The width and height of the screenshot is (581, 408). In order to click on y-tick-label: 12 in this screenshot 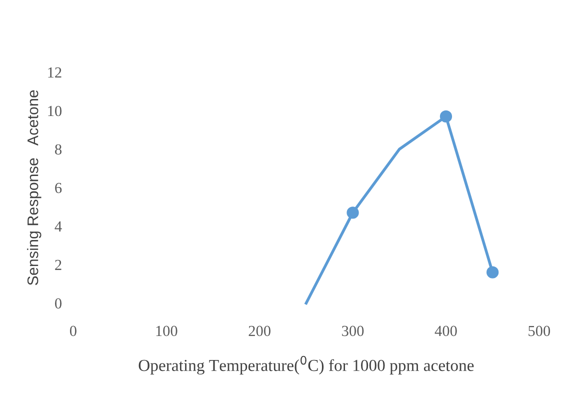, I will do `click(55, 72)`.